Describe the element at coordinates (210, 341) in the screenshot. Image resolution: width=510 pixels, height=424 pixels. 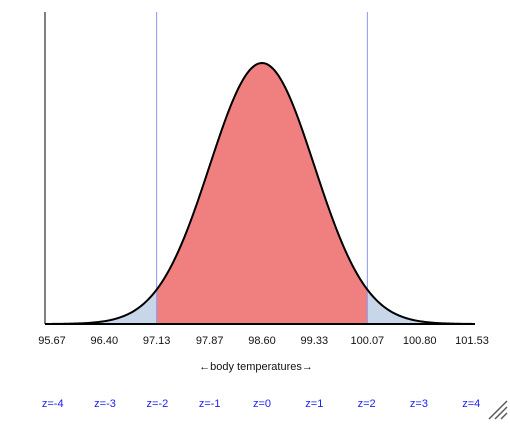
I see `x-tick-label: 97.87` at that location.